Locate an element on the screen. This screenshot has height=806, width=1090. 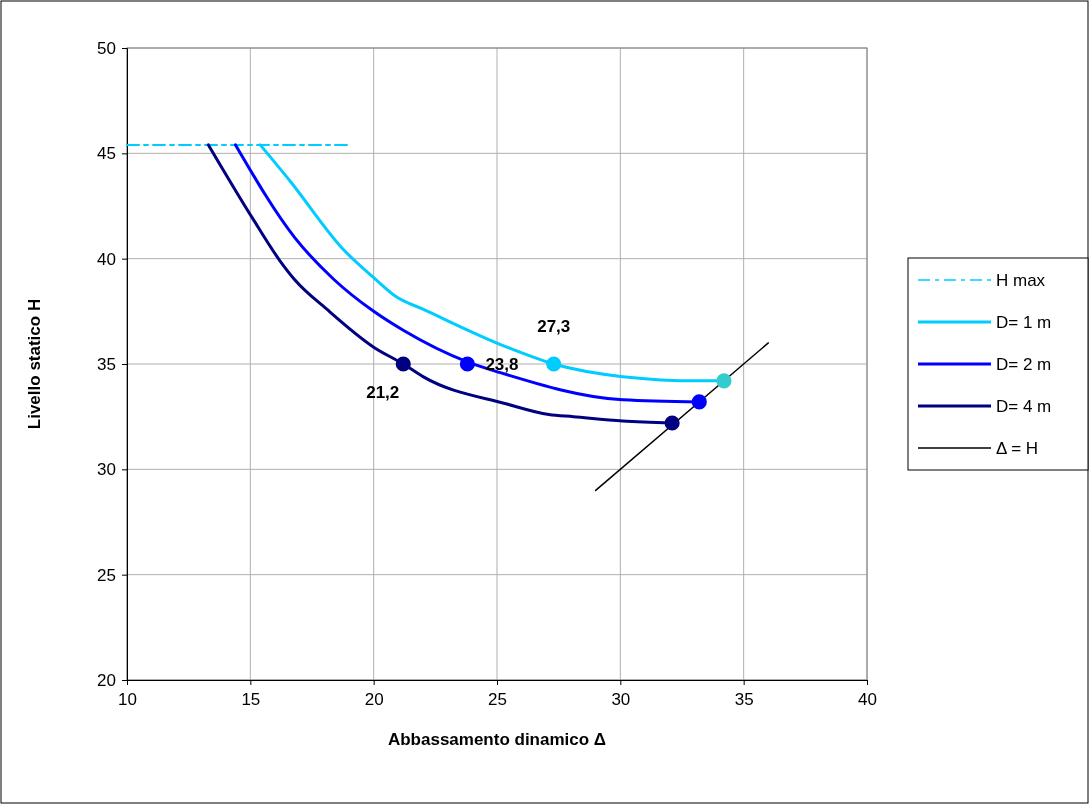
x-tick-label: 15 is located at coordinates (251, 700).